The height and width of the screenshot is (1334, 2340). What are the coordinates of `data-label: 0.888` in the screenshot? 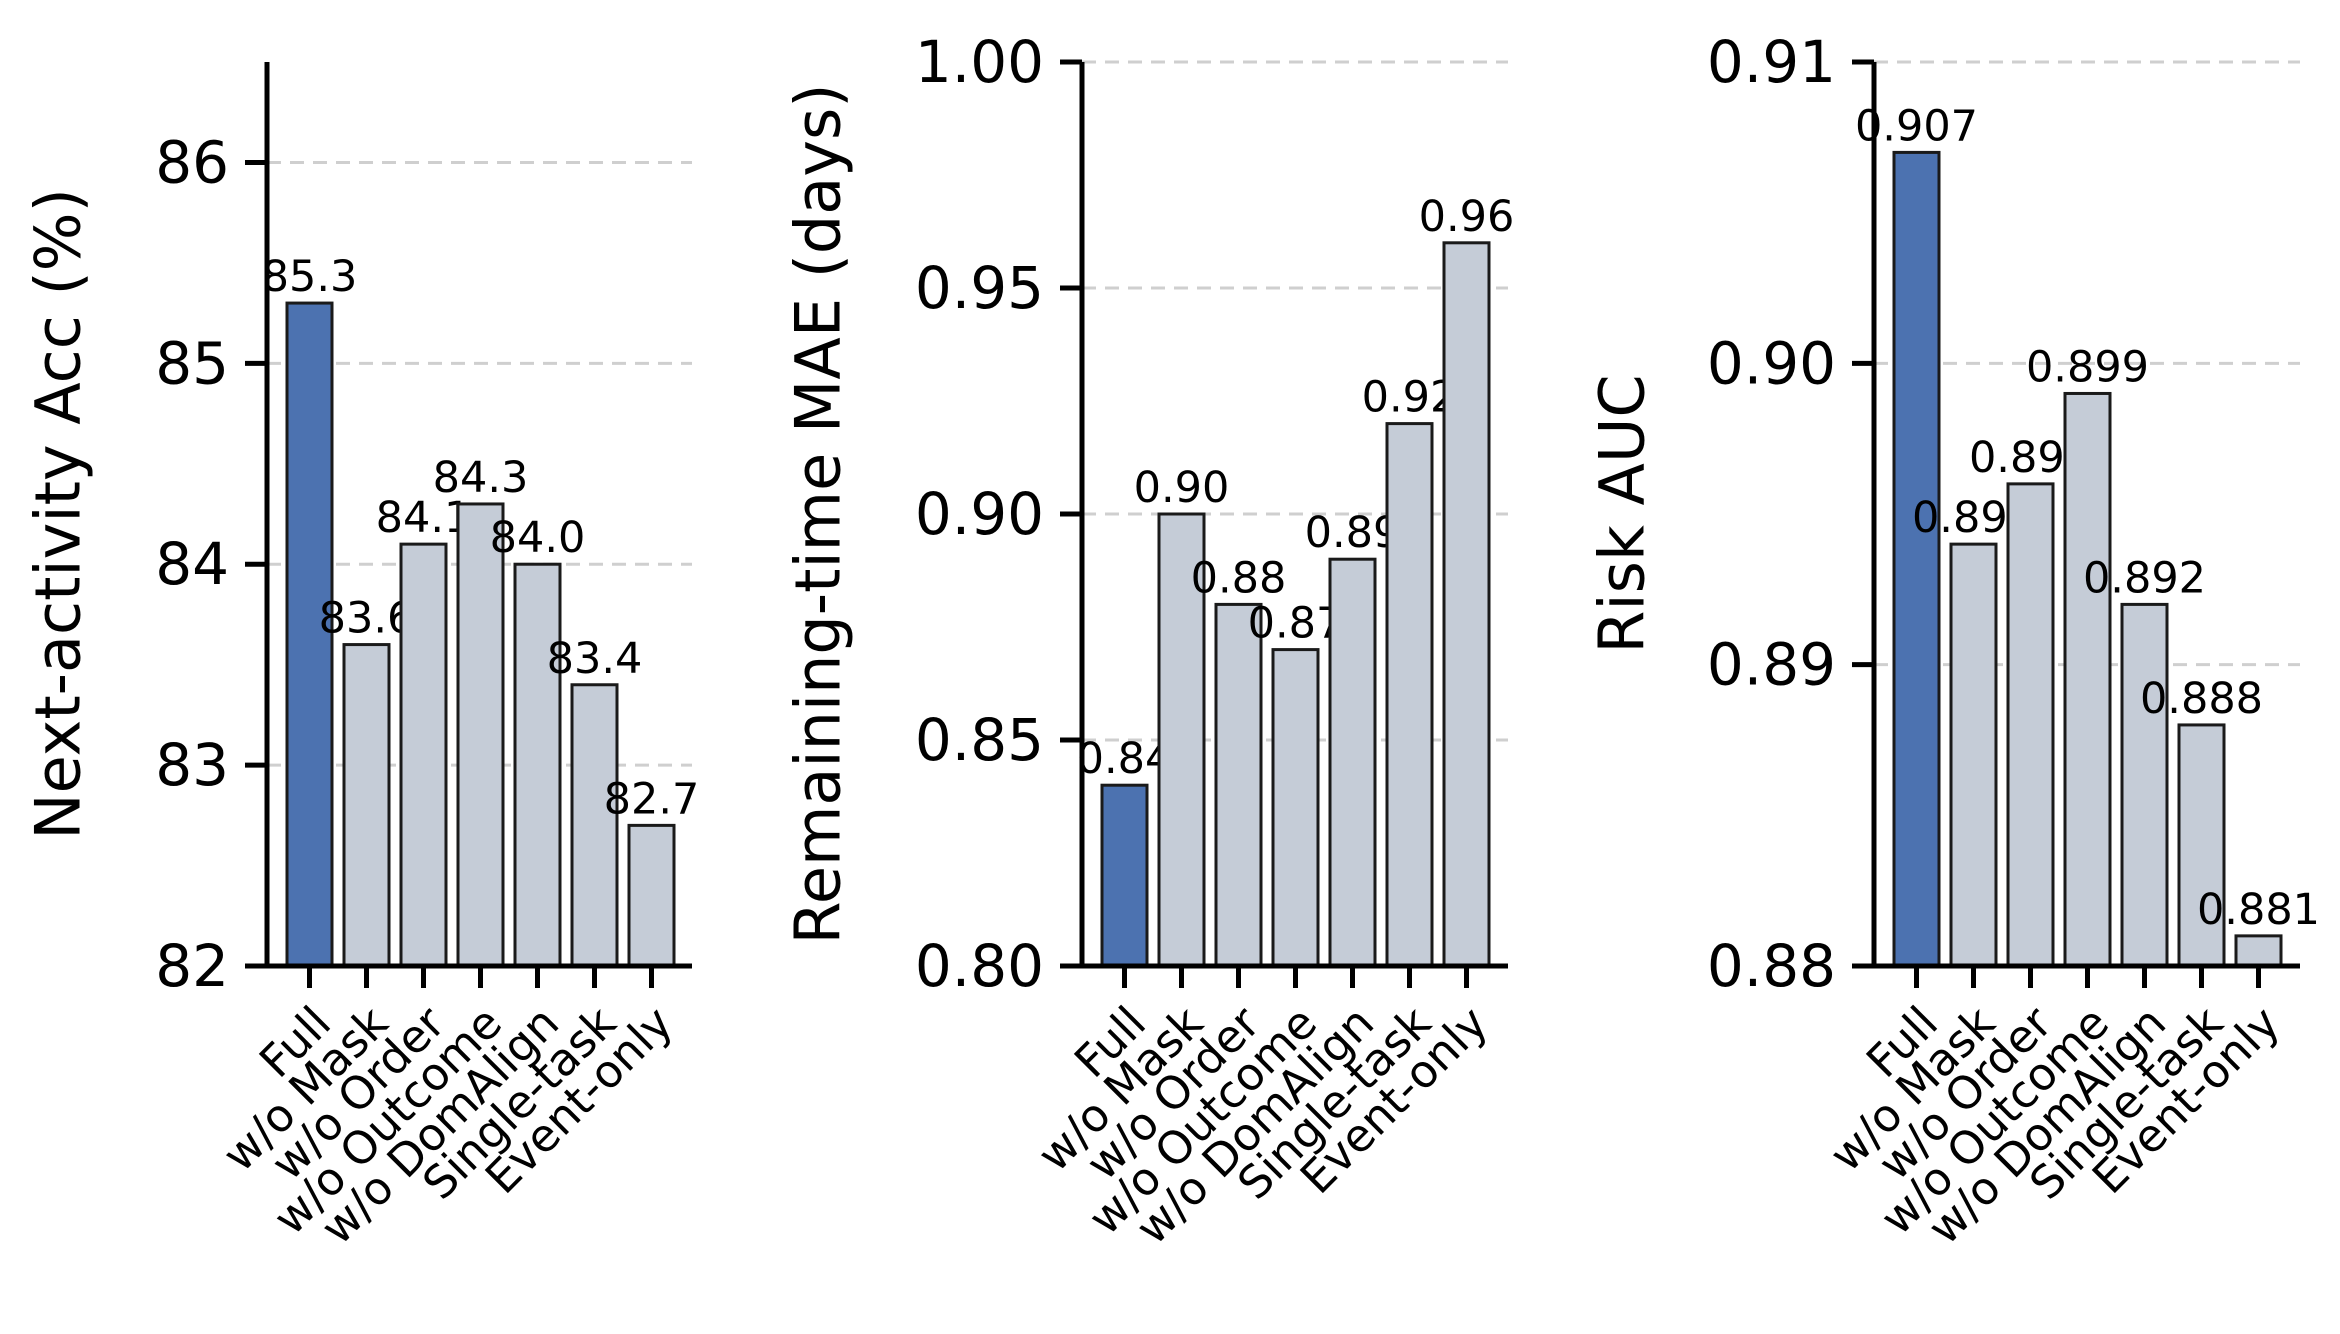 It's located at (2201, 699).